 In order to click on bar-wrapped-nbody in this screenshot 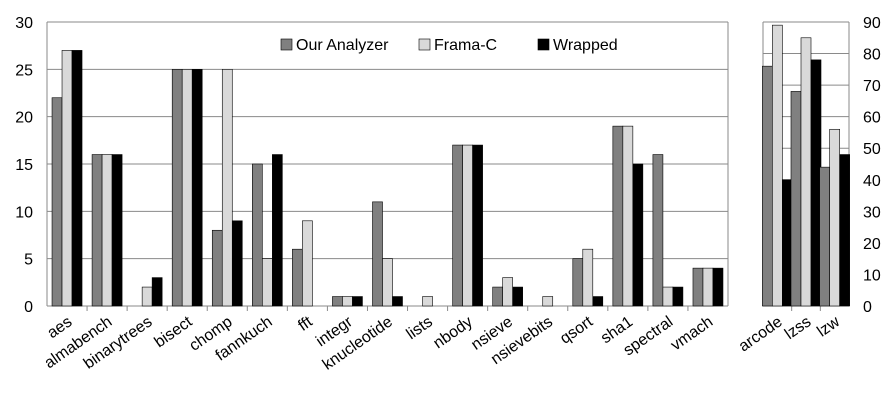, I will do `click(477, 225)`.